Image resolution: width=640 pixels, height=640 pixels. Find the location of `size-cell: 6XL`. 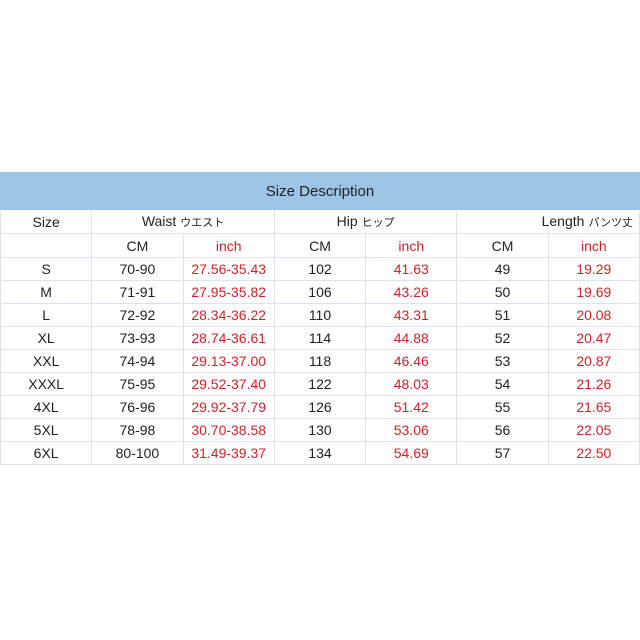

size-cell: 6XL is located at coordinates (46, 453).